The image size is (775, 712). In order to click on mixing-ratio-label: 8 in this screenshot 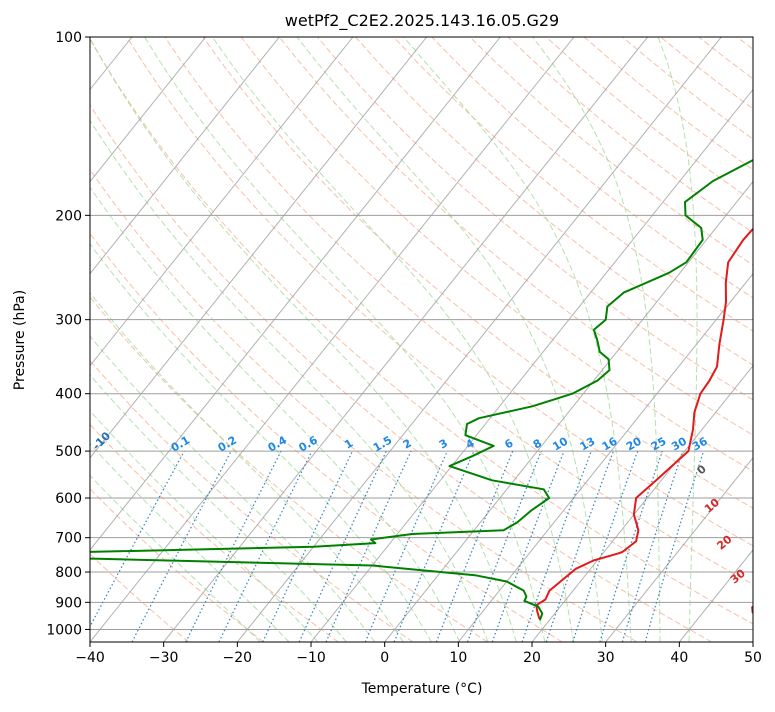, I will do `click(537, 444)`.